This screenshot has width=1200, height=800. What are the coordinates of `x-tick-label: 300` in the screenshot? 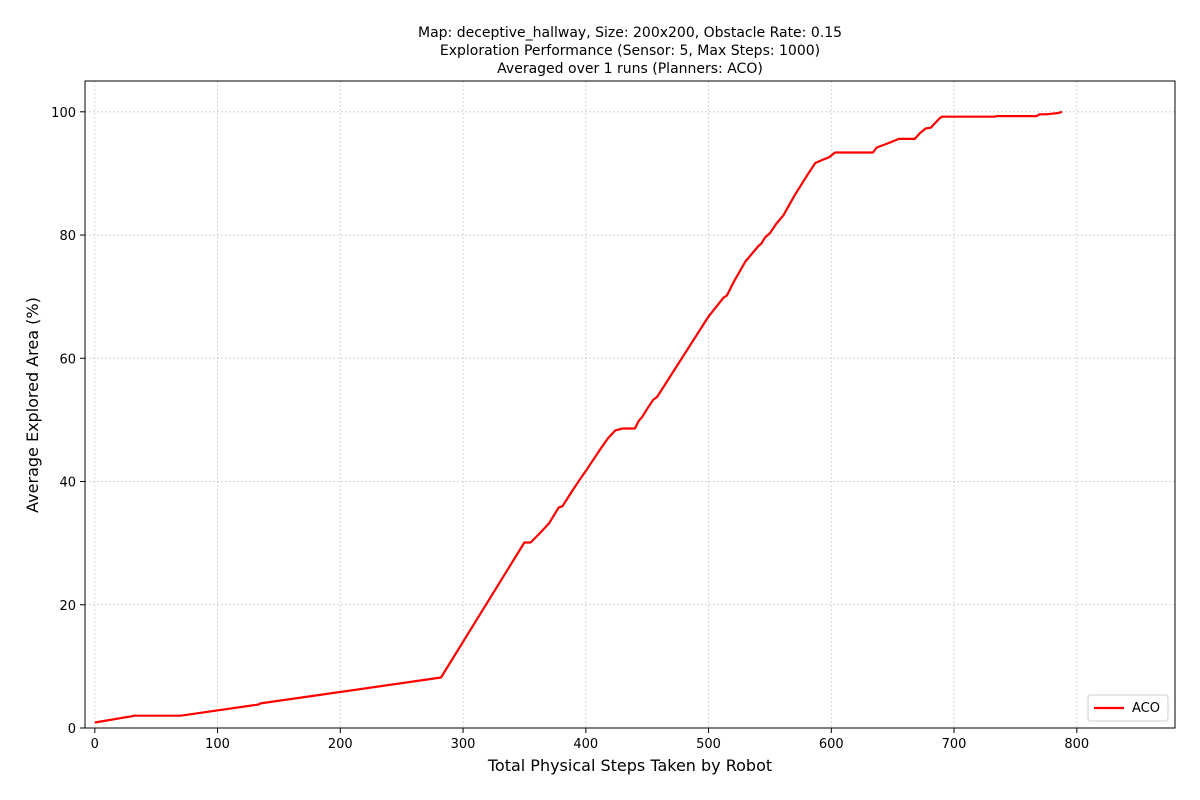 It's located at (463, 744).